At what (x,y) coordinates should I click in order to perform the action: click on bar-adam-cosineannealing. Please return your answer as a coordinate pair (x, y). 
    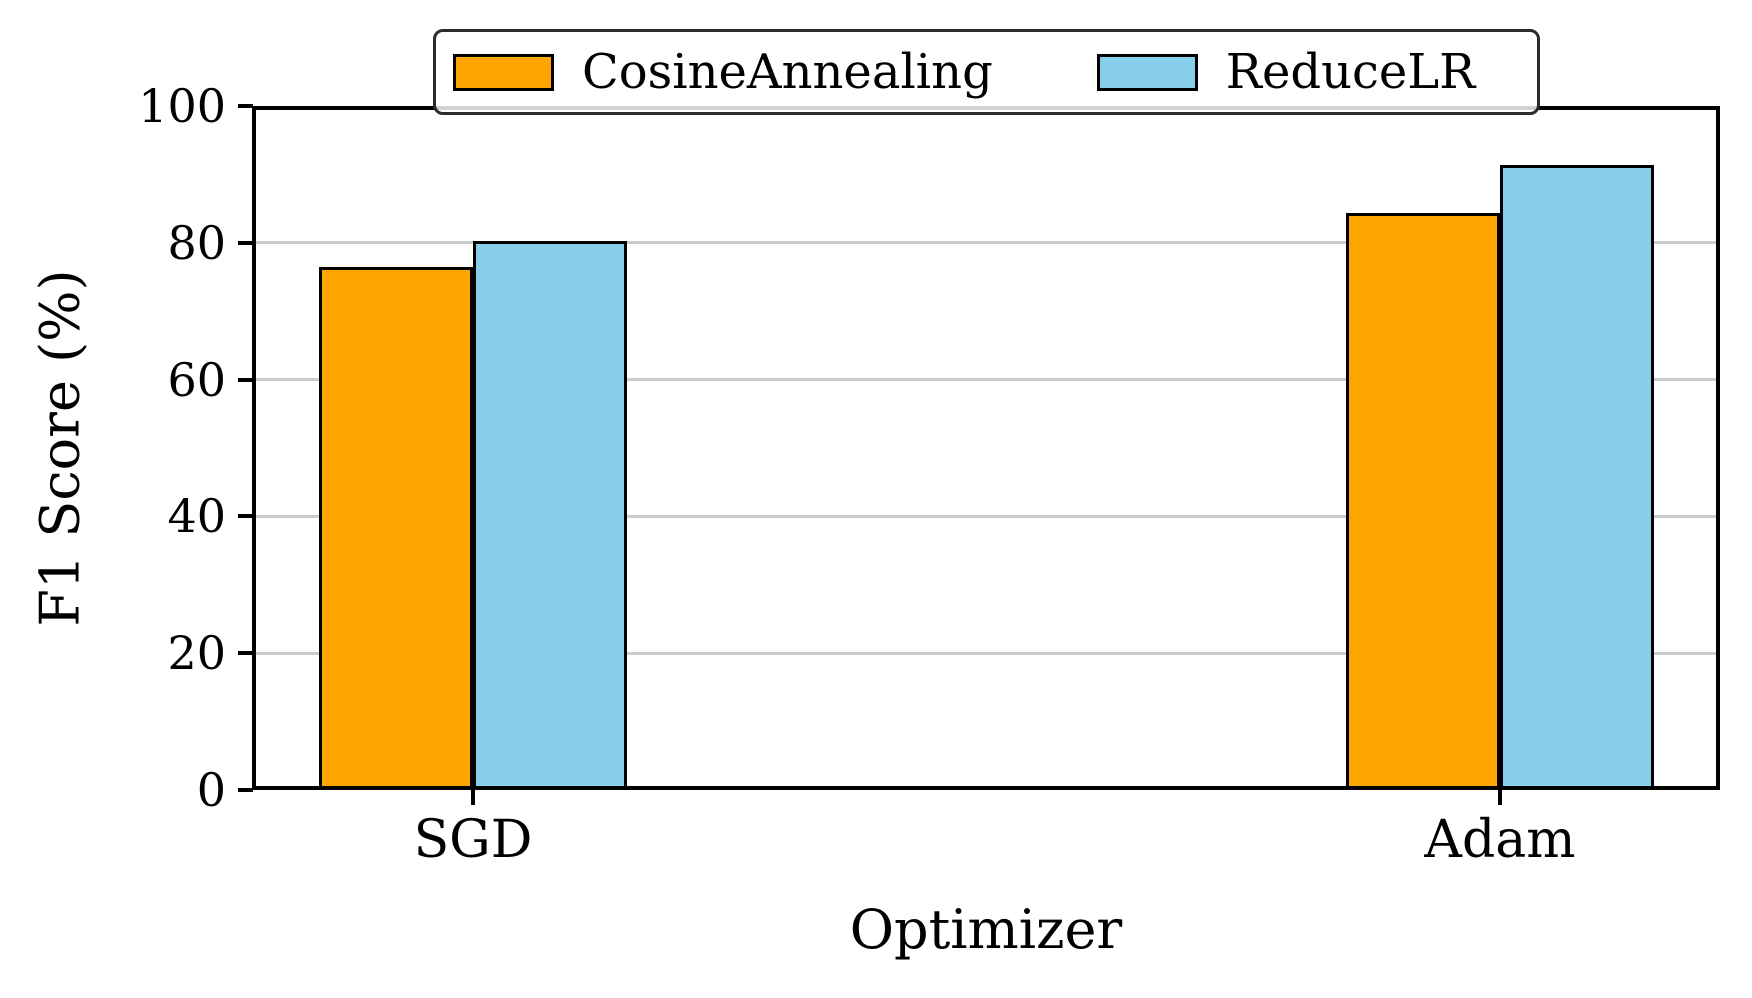
    Looking at the image, I should click on (1423, 501).